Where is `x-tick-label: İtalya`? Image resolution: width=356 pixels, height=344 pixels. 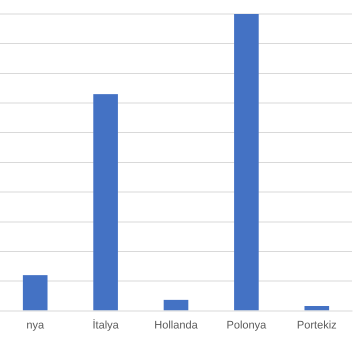 x-tick-label: İtalya is located at coordinates (106, 325).